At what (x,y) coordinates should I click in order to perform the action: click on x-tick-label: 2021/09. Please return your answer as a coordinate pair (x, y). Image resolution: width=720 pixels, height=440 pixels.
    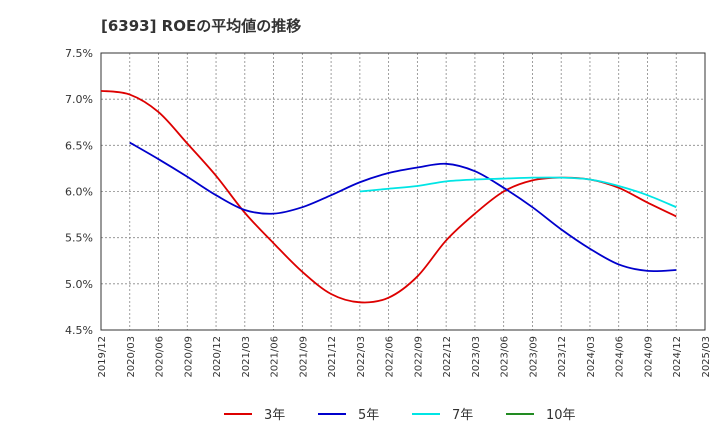
    Looking at the image, I should click on (303, 357).